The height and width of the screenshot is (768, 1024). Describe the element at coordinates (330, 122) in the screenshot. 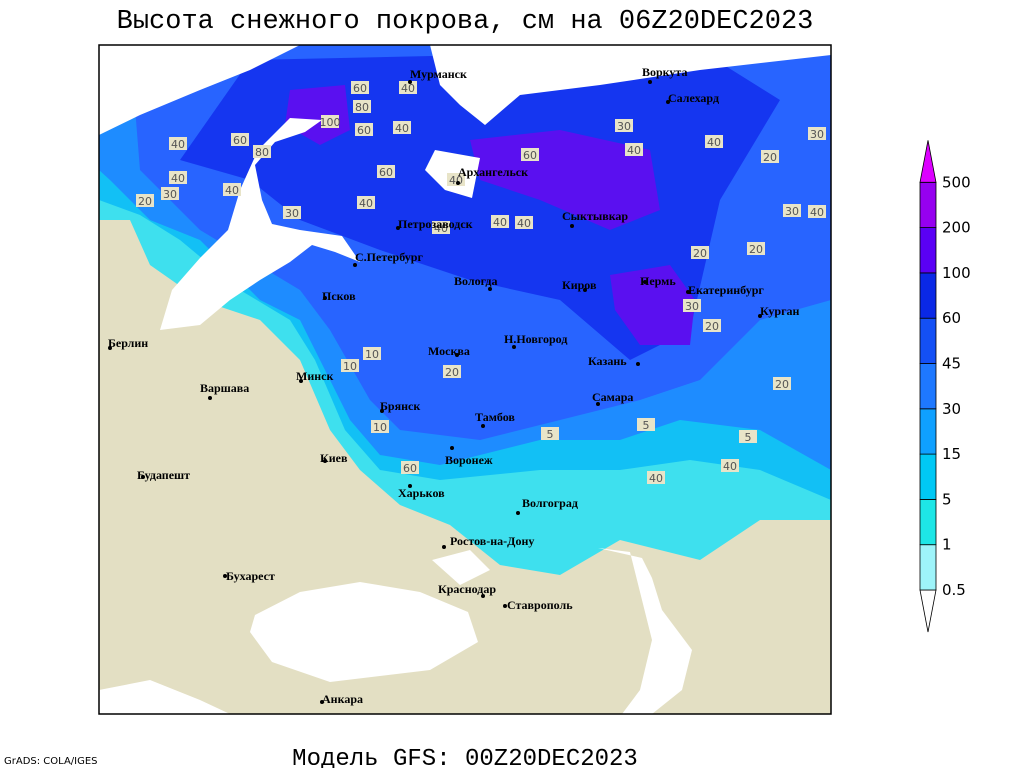

I see `contour-label: 100` at that location.